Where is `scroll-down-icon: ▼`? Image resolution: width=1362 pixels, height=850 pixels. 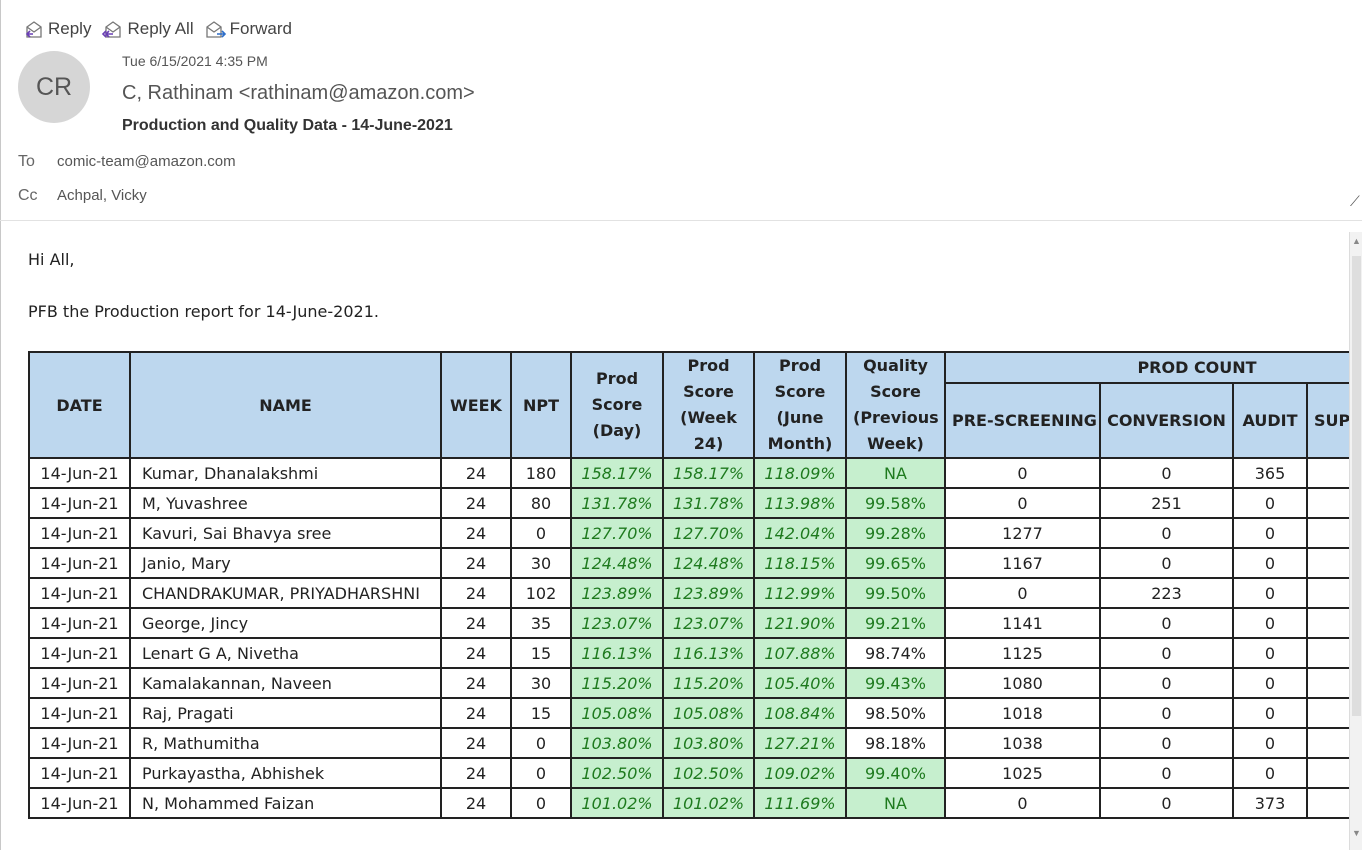
scroll-down-icon: ▼ is located at coordinates (1356, 833).